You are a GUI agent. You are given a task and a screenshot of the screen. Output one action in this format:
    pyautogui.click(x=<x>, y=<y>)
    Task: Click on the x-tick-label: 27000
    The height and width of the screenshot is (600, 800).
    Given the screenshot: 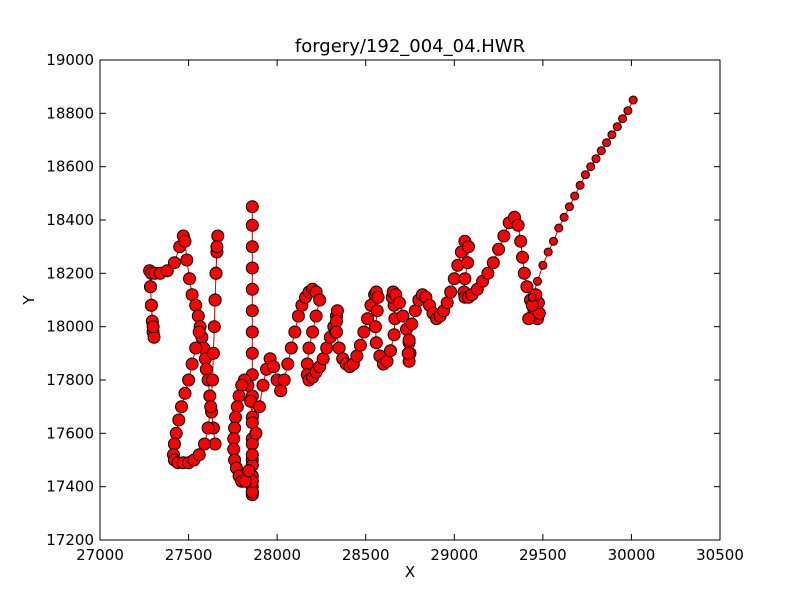 What is the action you would take?
    pyautogui.click(x=100, y=555)
    